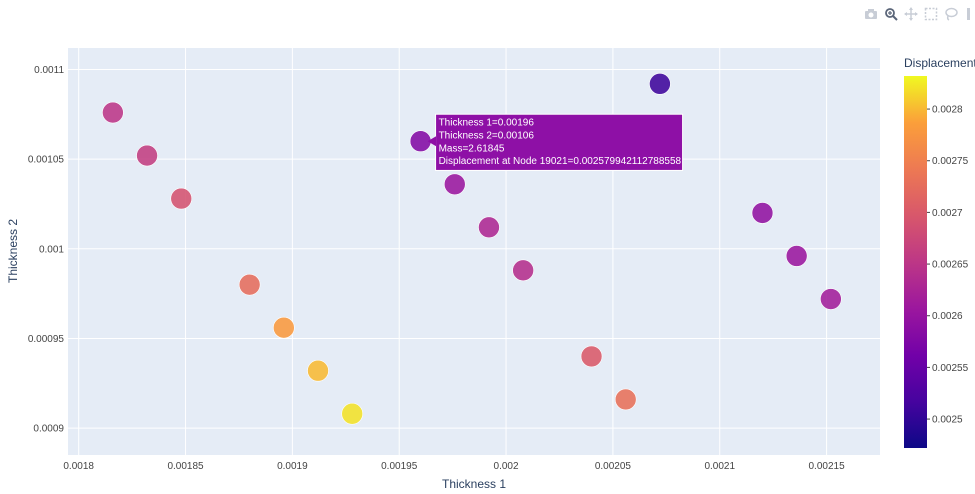 This screenshot has height=494, width=975. I want to click on modebar, so click(918, 14).